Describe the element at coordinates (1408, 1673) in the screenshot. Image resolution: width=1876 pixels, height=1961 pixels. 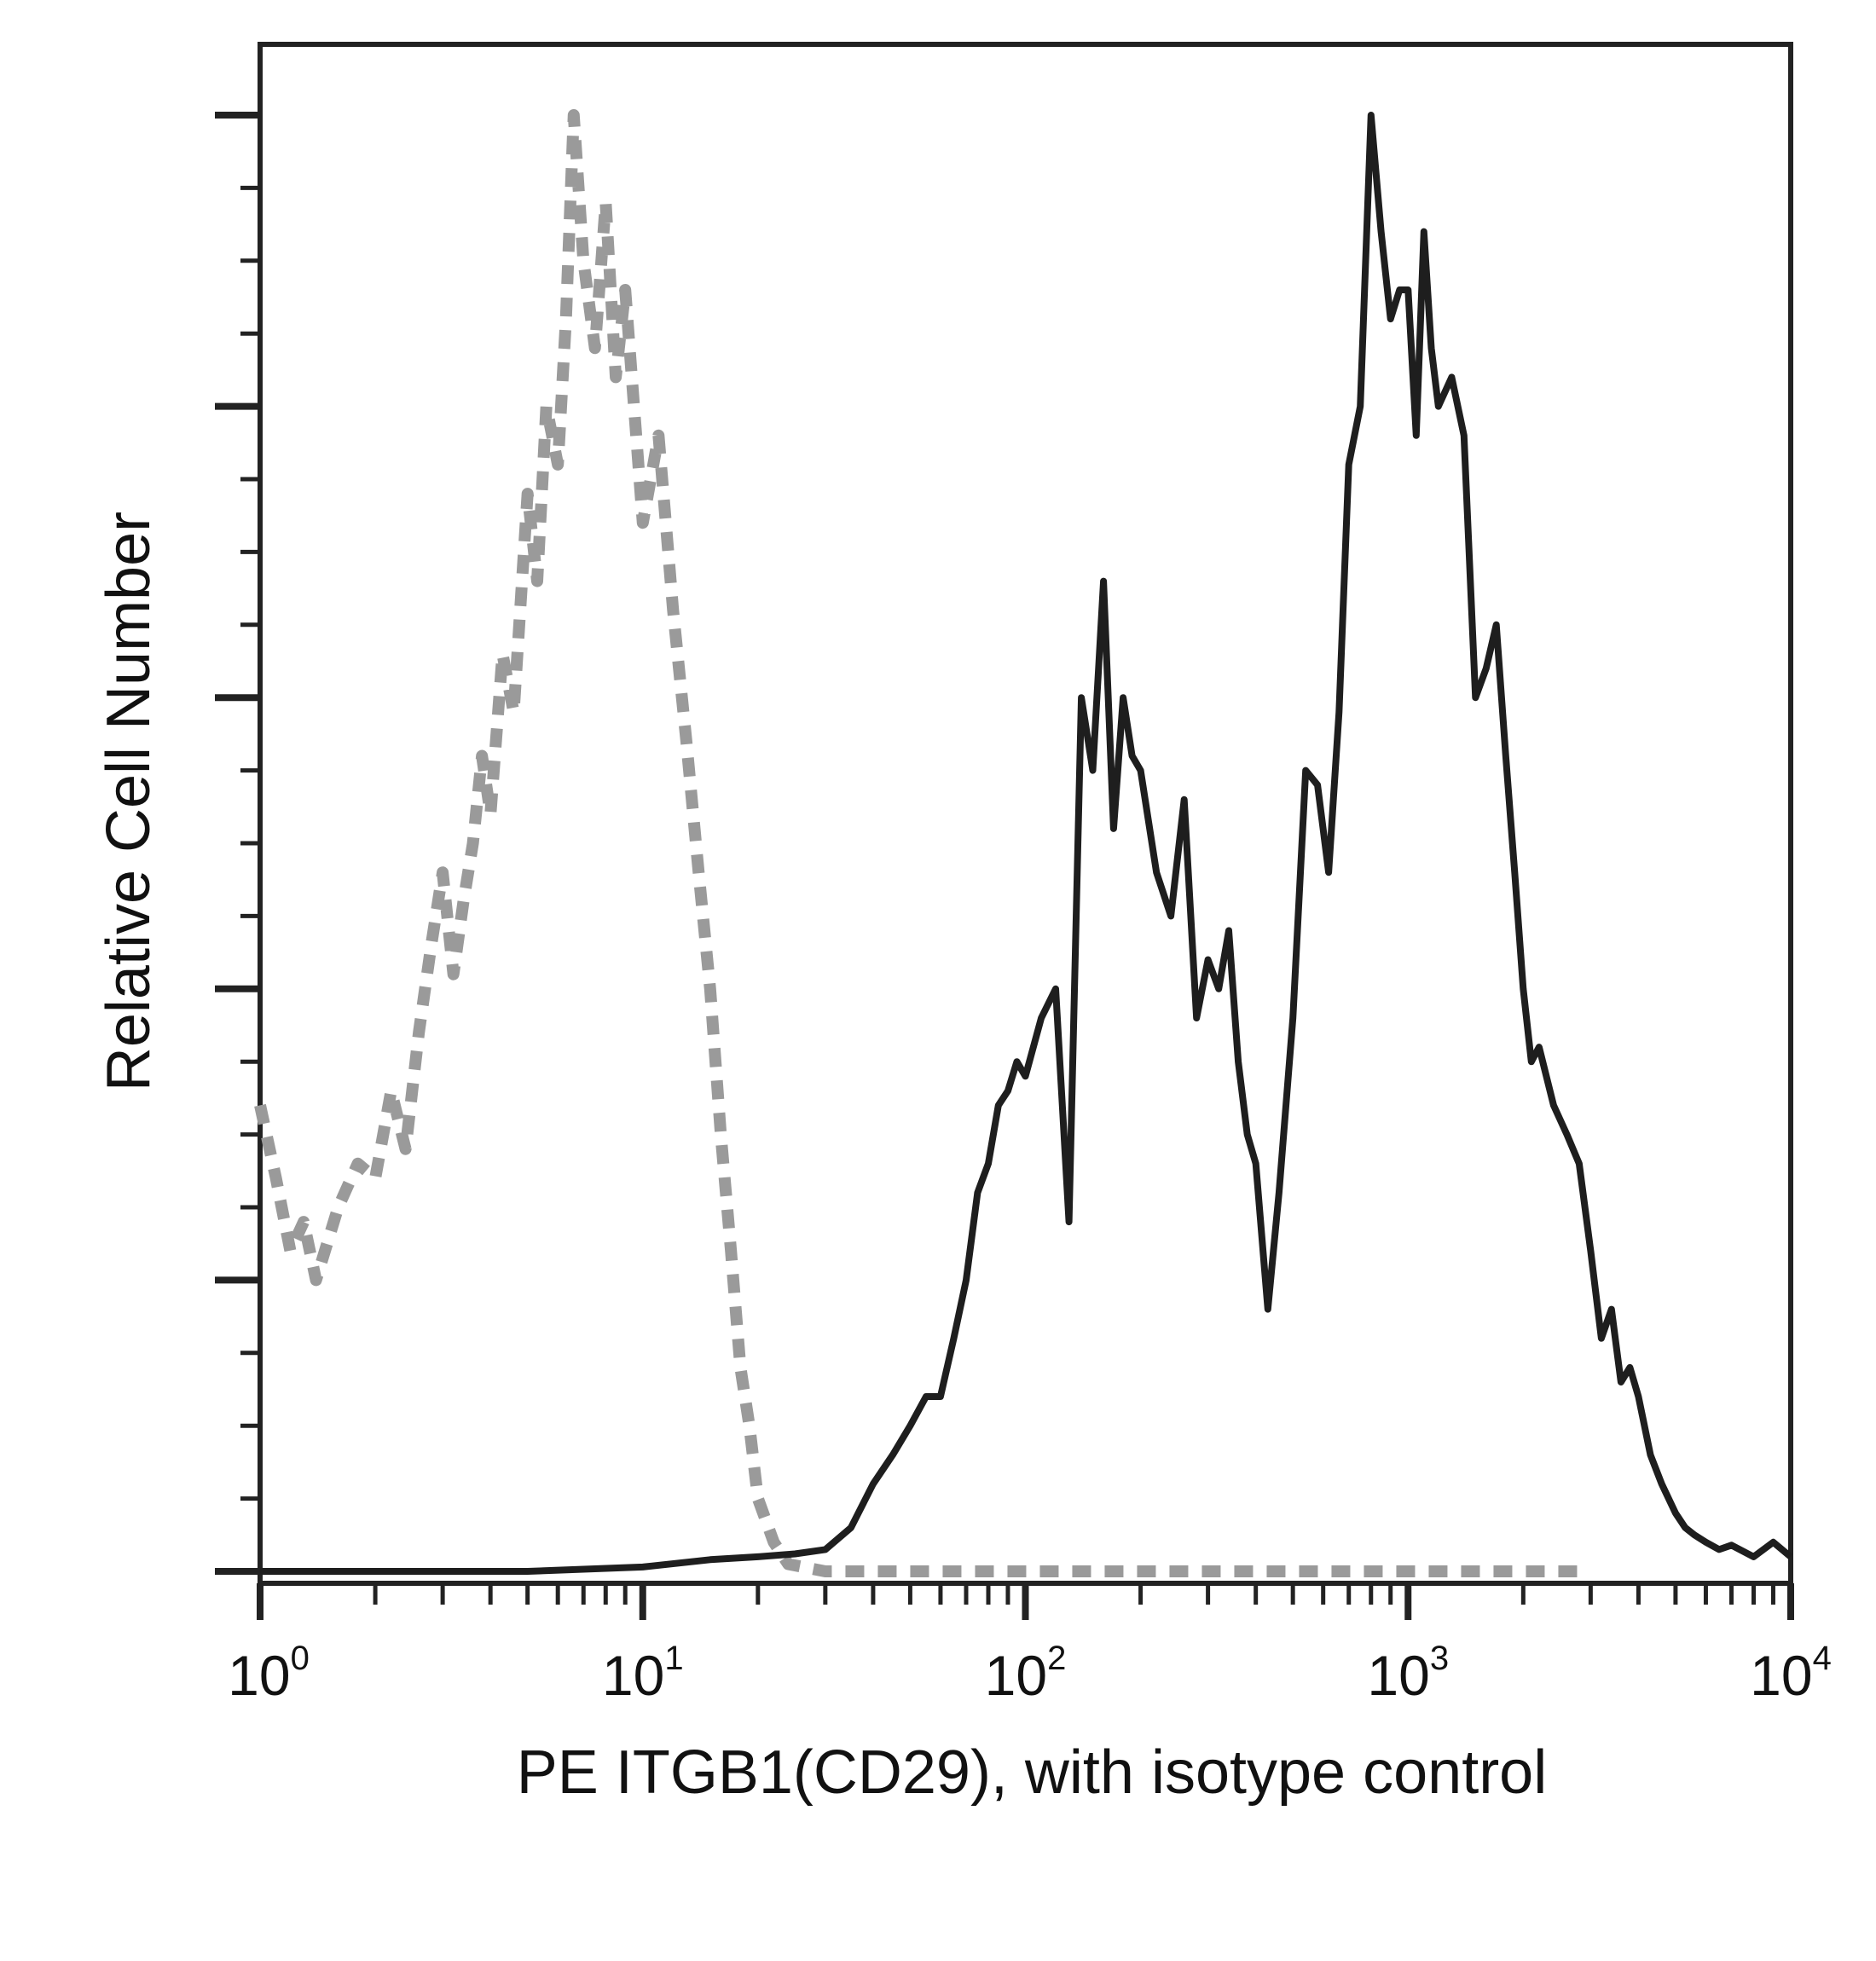
I see `x-tick-label: 10³` at that location.